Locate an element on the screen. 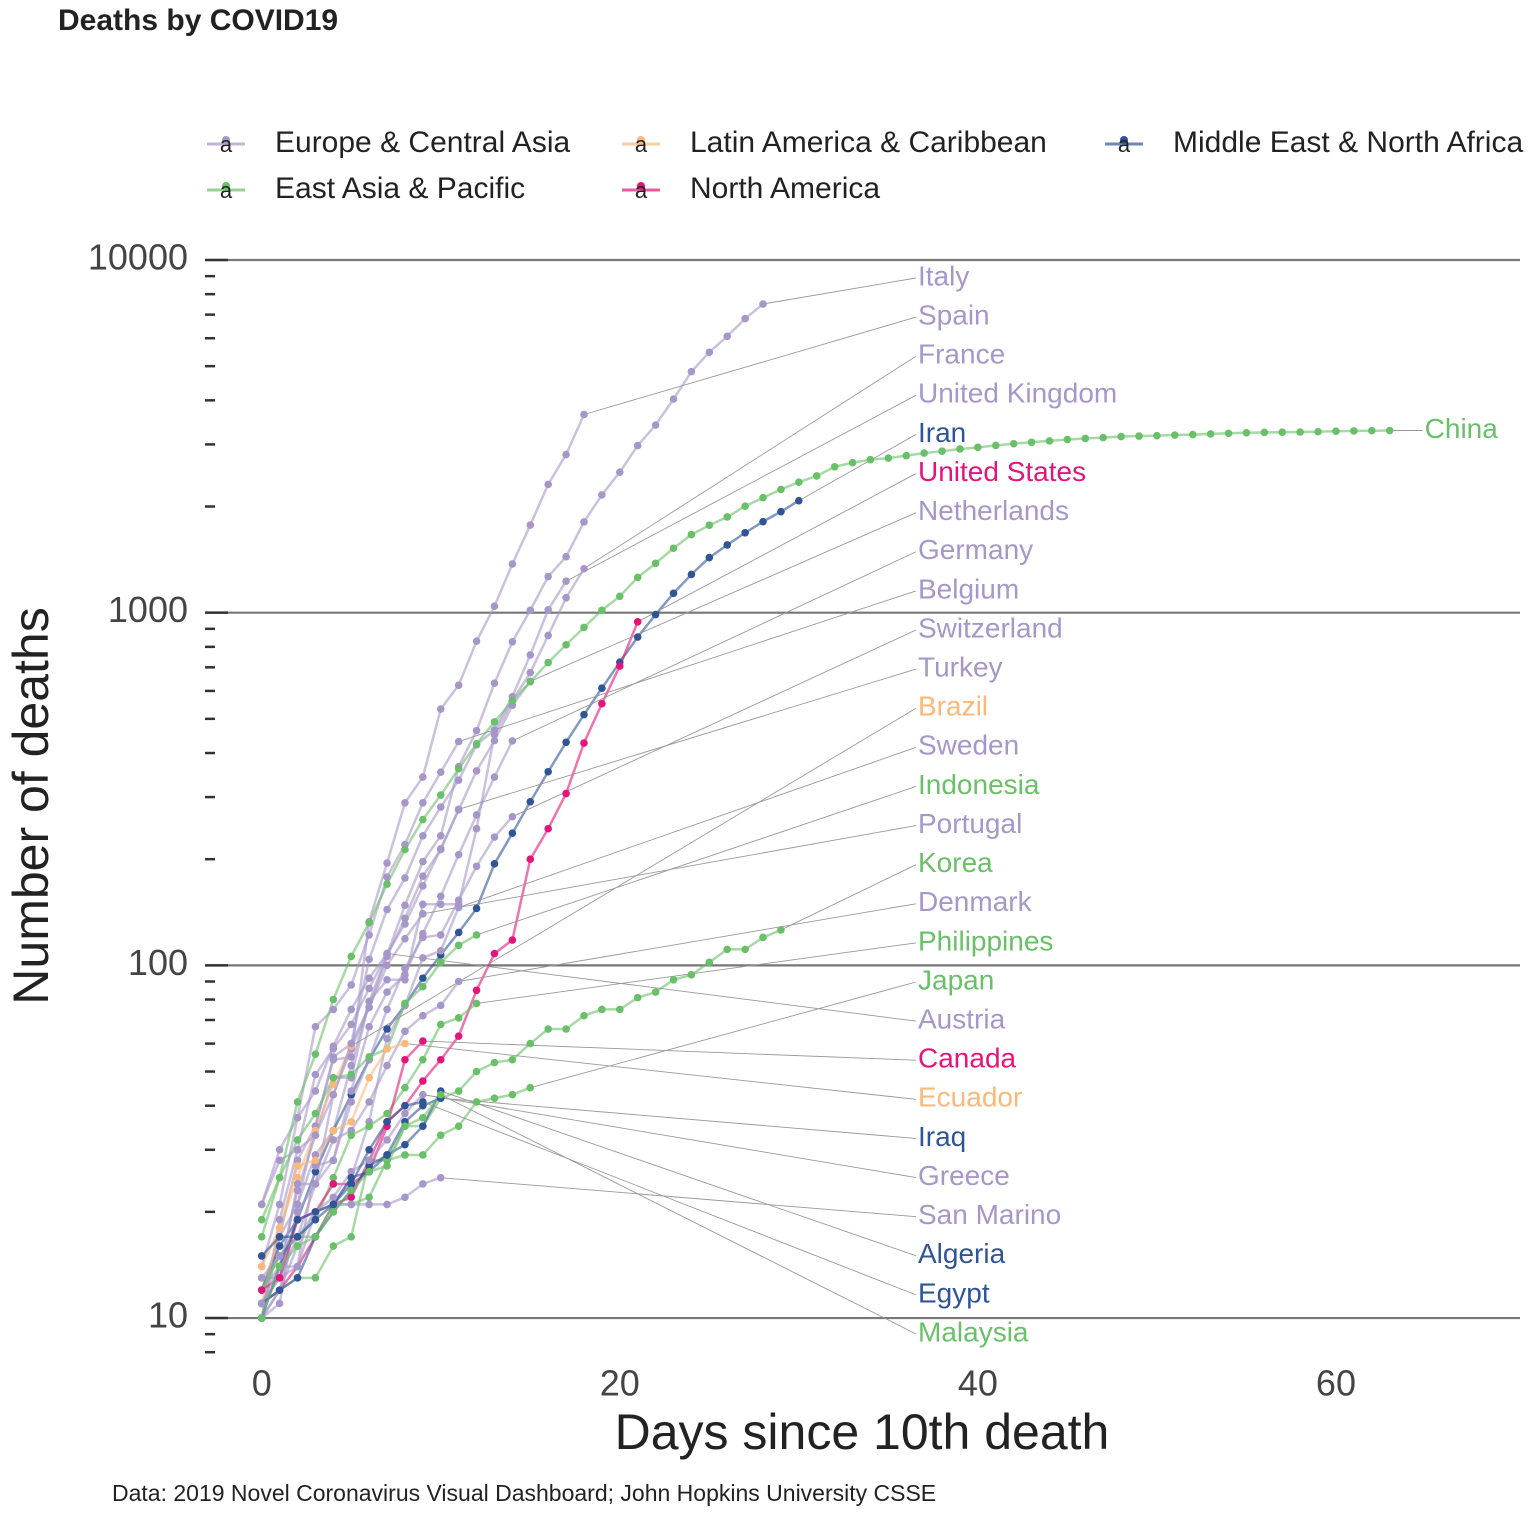 This screenshot has height=1536, width=1536. legend-label: Latin America & Caribbean is located at coordinates (868, 142).